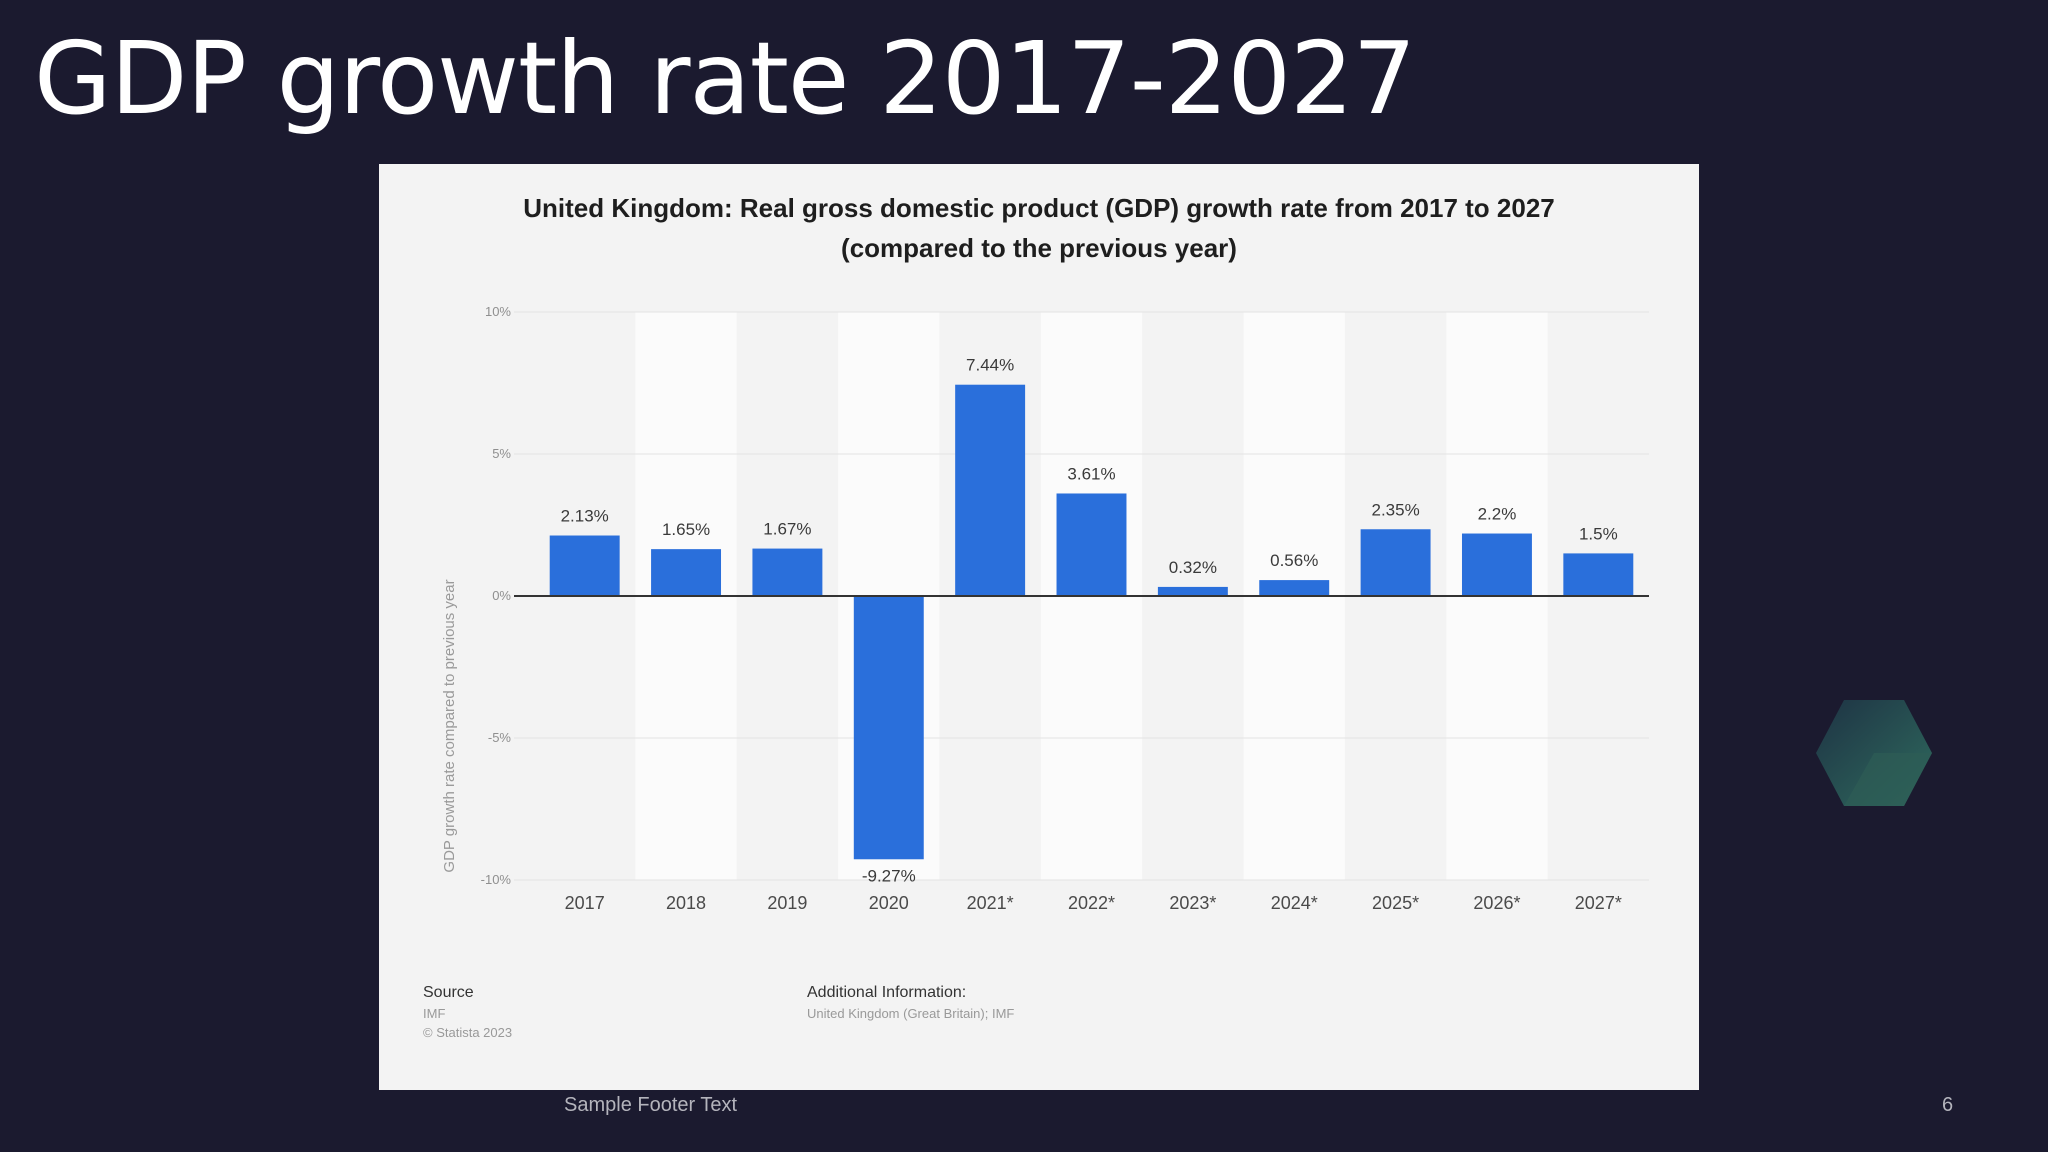  Describe the element at coordinates (1091, 473) in the screenshot. I see `data-label: 3.61%` at that location.